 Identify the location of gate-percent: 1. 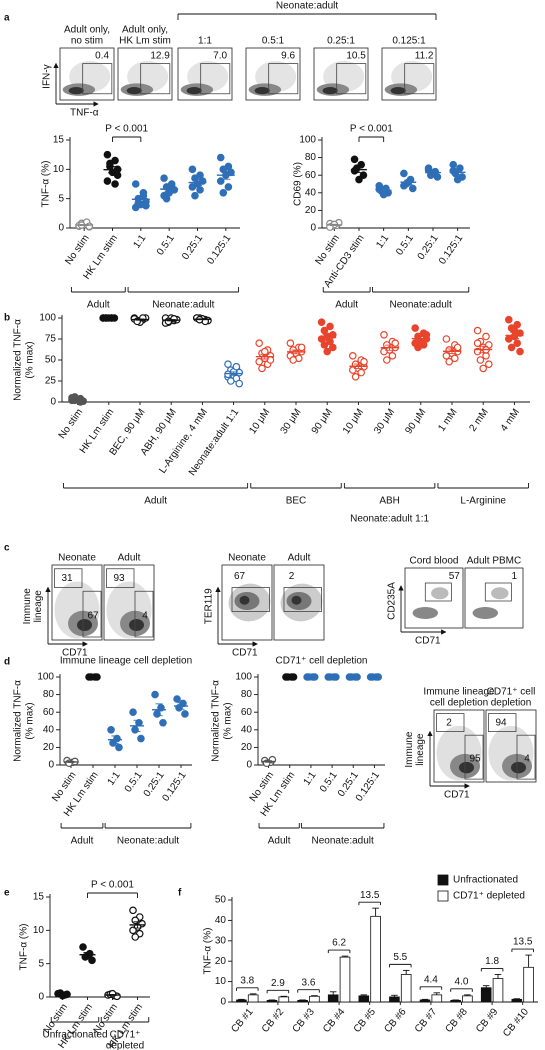
(515, 576).